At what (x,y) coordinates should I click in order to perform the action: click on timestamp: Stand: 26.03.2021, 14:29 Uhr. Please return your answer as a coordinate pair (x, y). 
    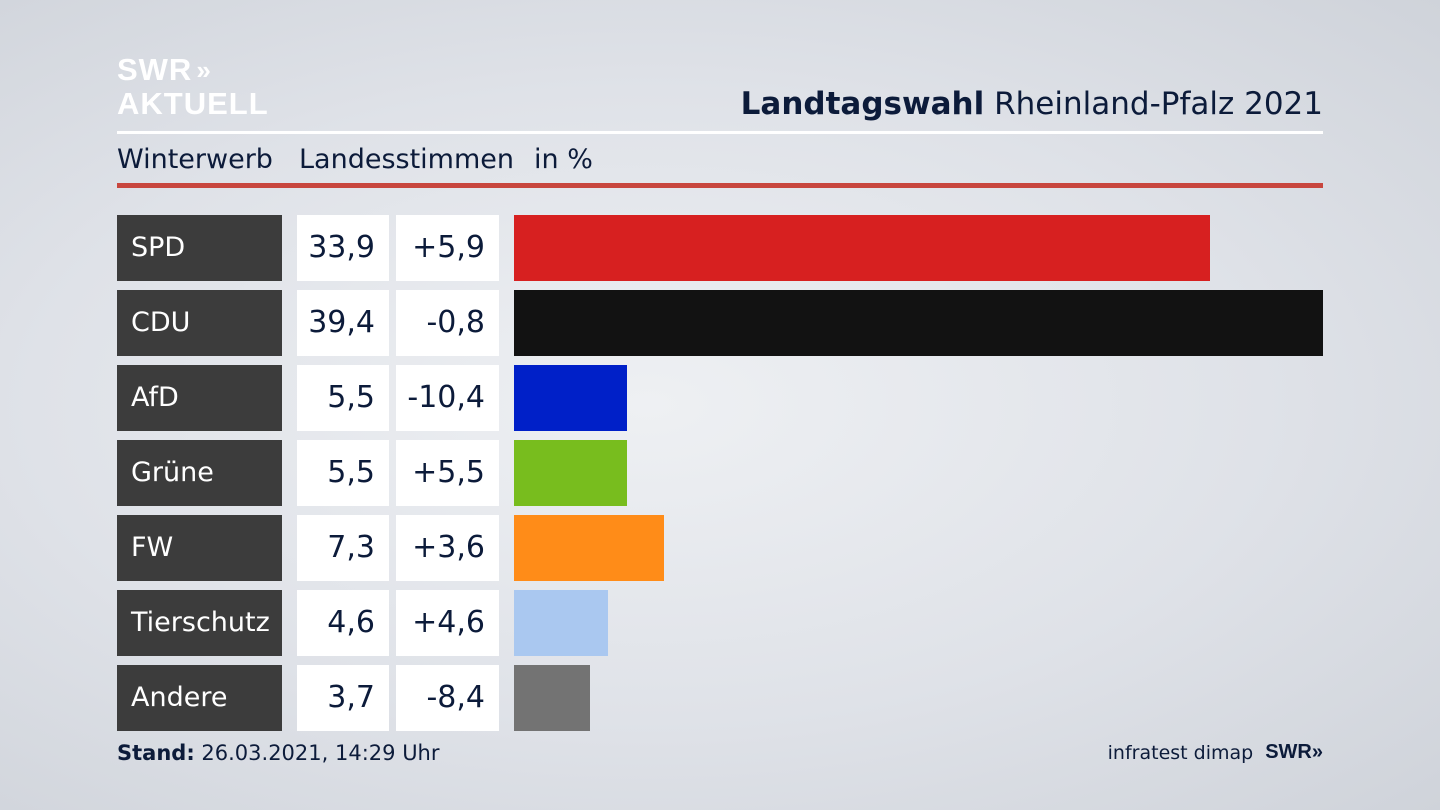
    Looking at the image, I should click on (278, 753).